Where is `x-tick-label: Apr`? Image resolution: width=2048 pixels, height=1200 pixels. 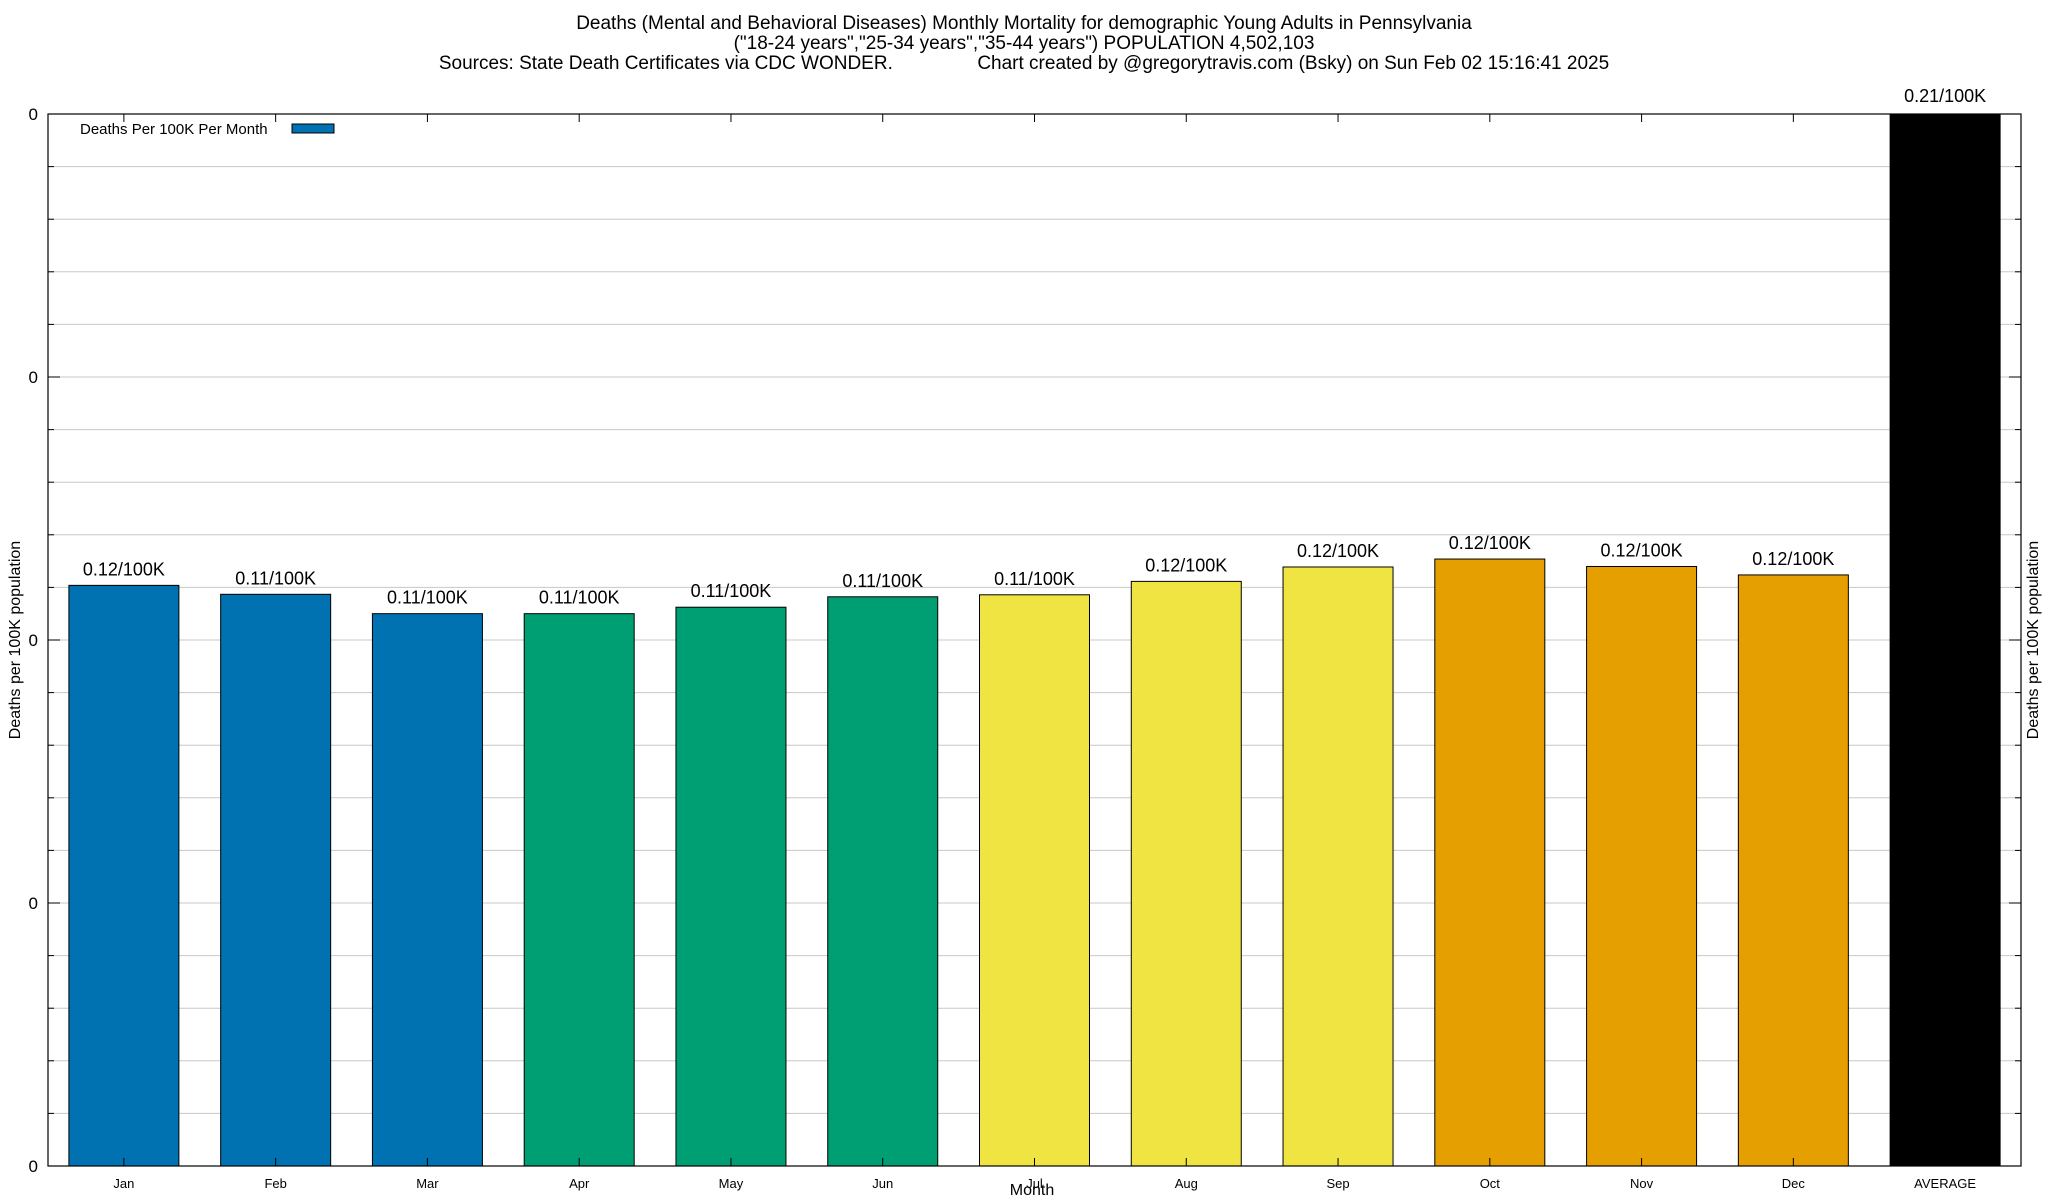 x-tick-label: Apr is located at coordinates (579, 1183).